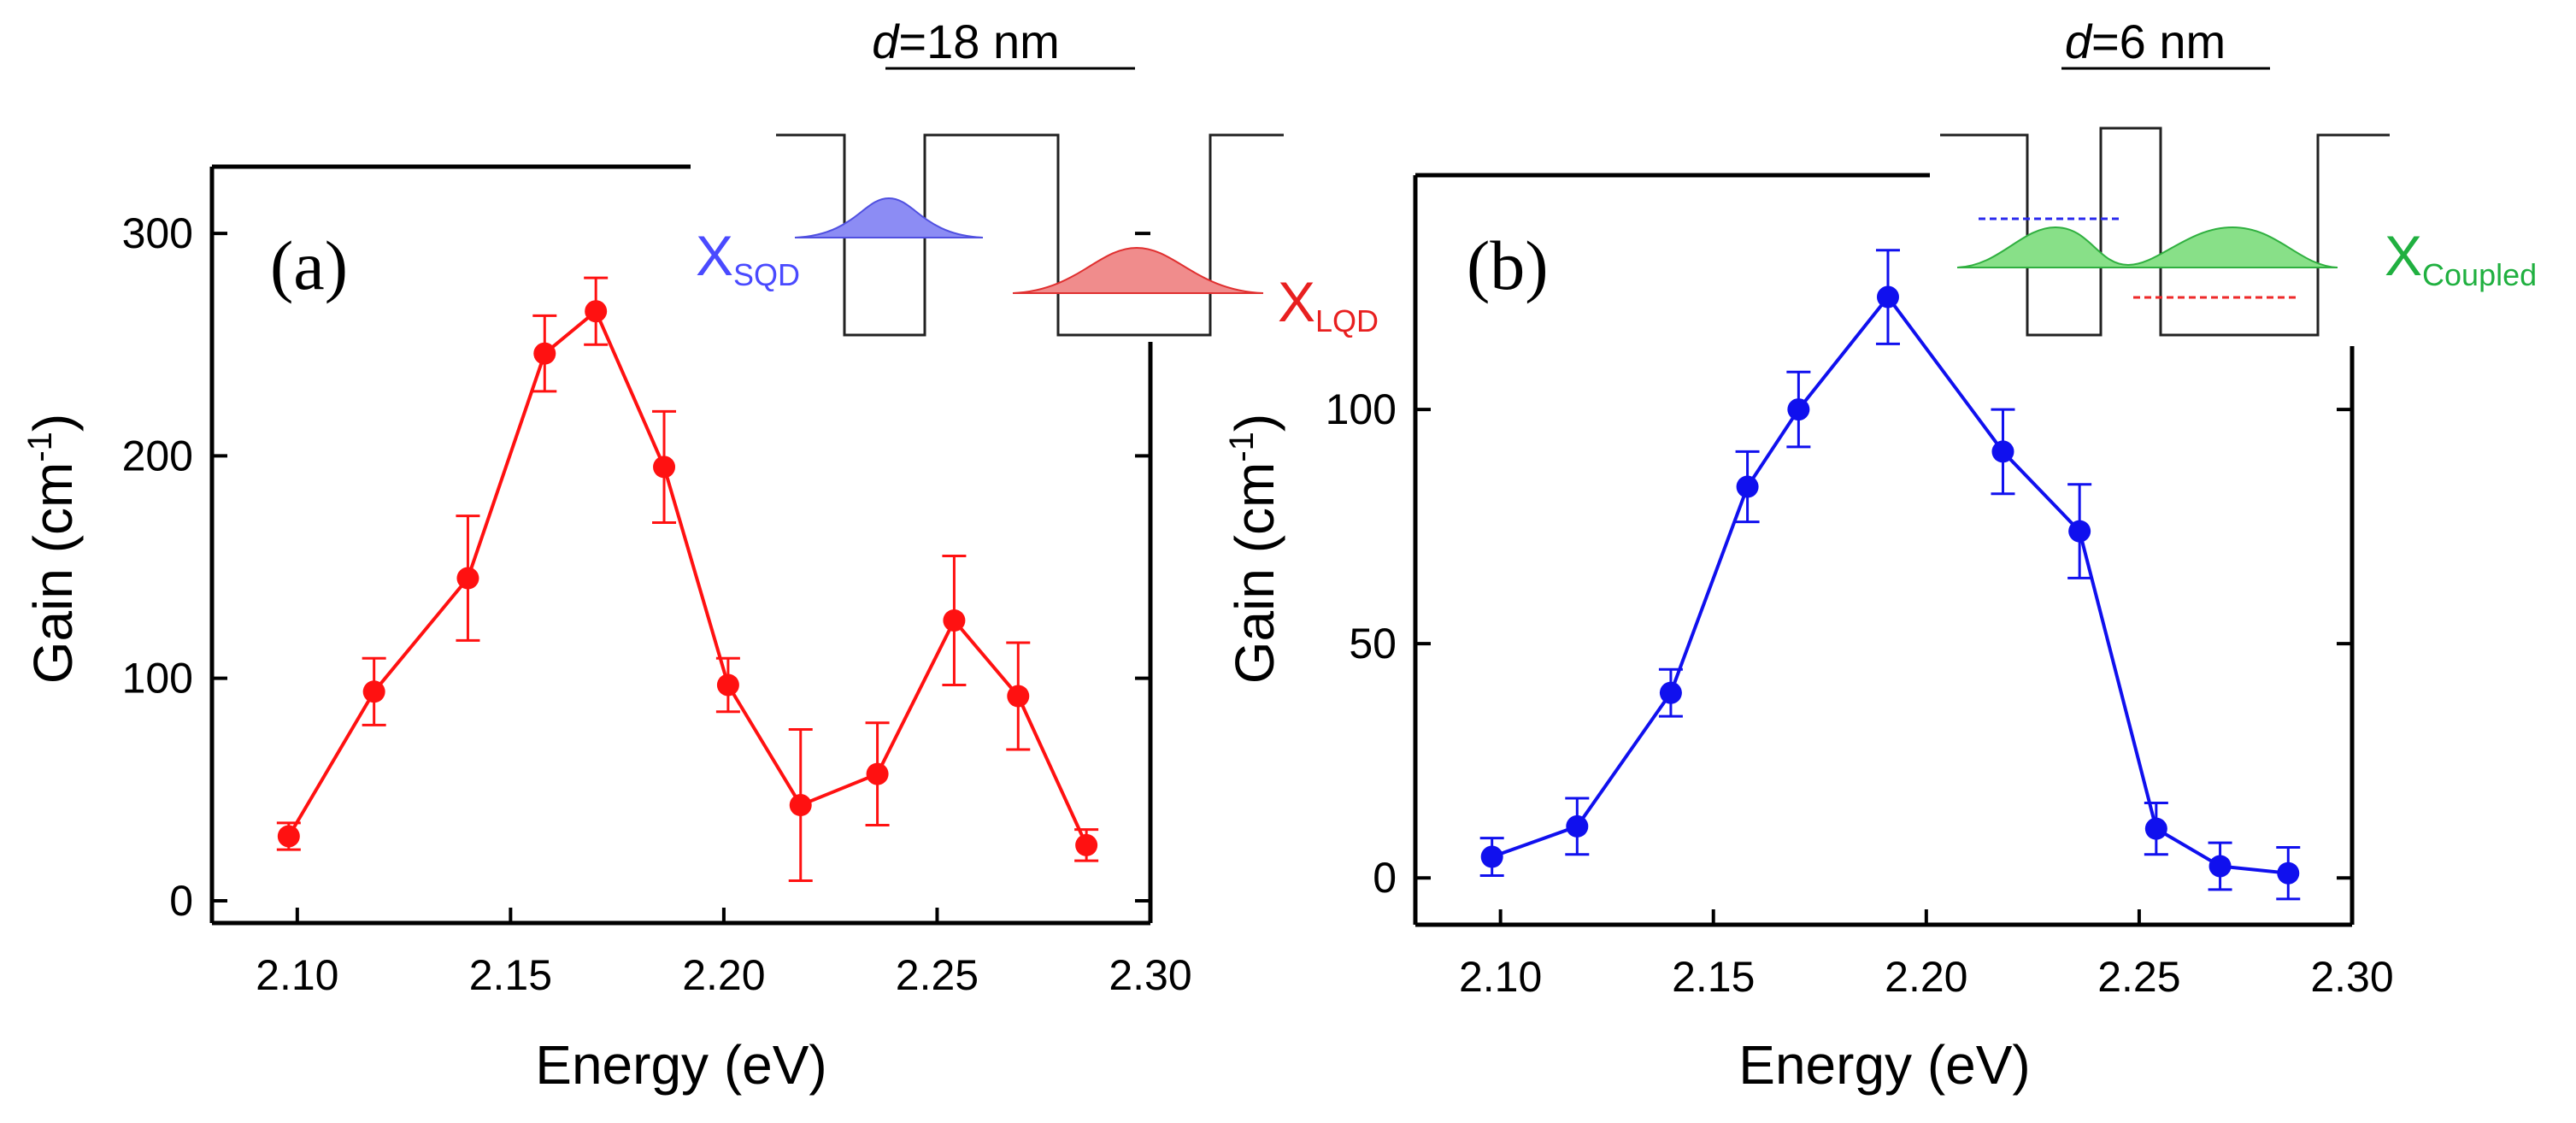 This screenshot has width=2576, height=1123. I want to click on label-x-lqd: XLQD, so click(1328, 304).